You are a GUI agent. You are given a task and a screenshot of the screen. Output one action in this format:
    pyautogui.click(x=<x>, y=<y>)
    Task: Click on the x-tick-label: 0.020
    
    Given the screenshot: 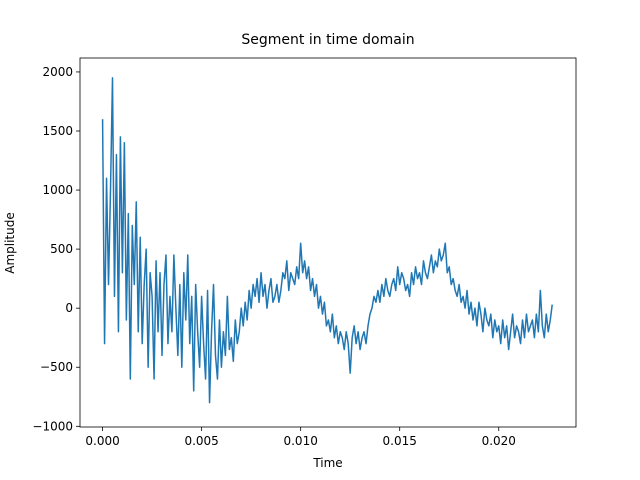 What is the action you would take?
    pyautogui.click(x=499, y=441)
    